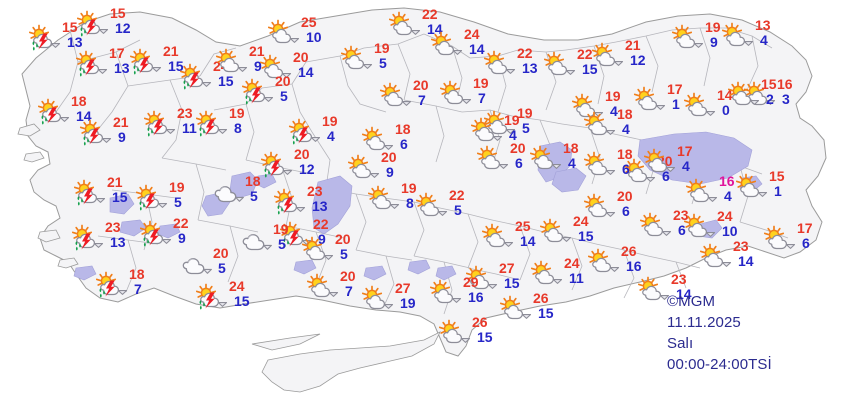  Describe the element at coordinates (727, 181) in the screenshot. I see `max-temperature: 16` at that location.